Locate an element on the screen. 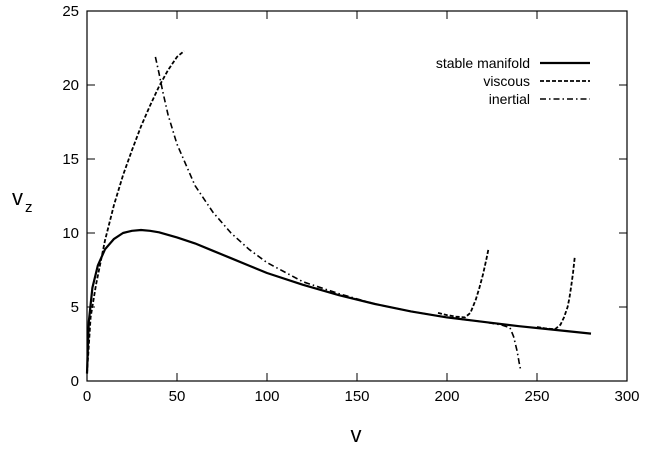 Image resolution: width=664 pixels, height=451 pixels. legend: stable manifold viscous inertial is located at coordinates (513, 81).